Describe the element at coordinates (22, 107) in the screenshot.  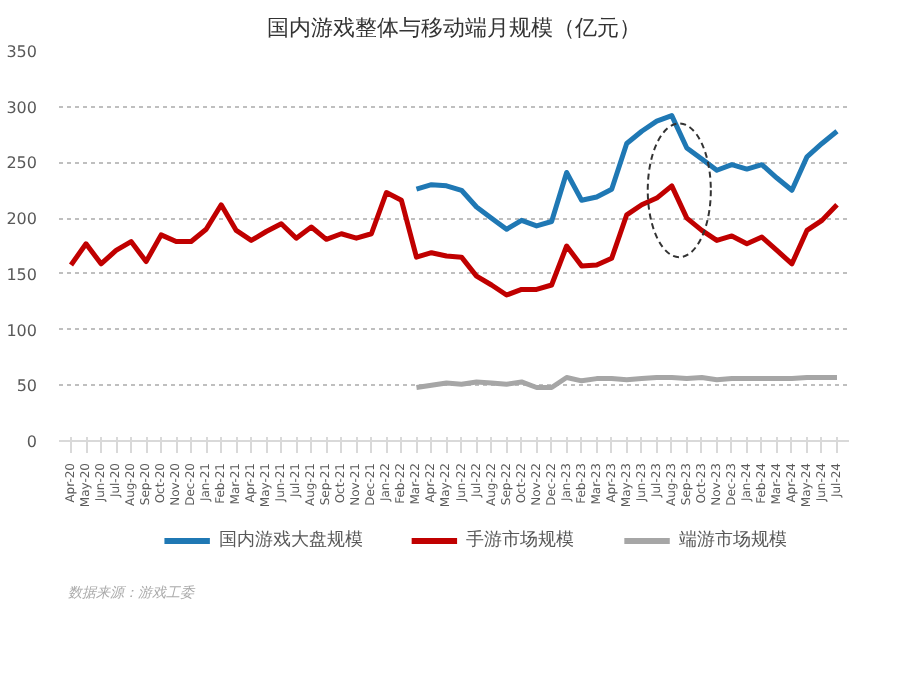
I see `y-tick-label: 300` at that location.